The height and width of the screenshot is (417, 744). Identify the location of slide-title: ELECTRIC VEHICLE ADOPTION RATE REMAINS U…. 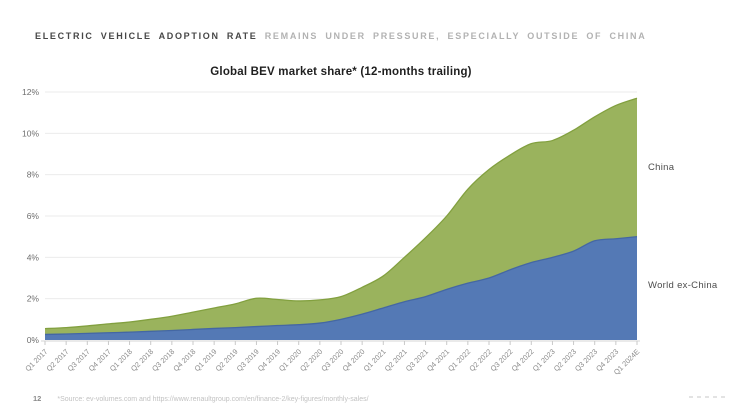
(340, 36).